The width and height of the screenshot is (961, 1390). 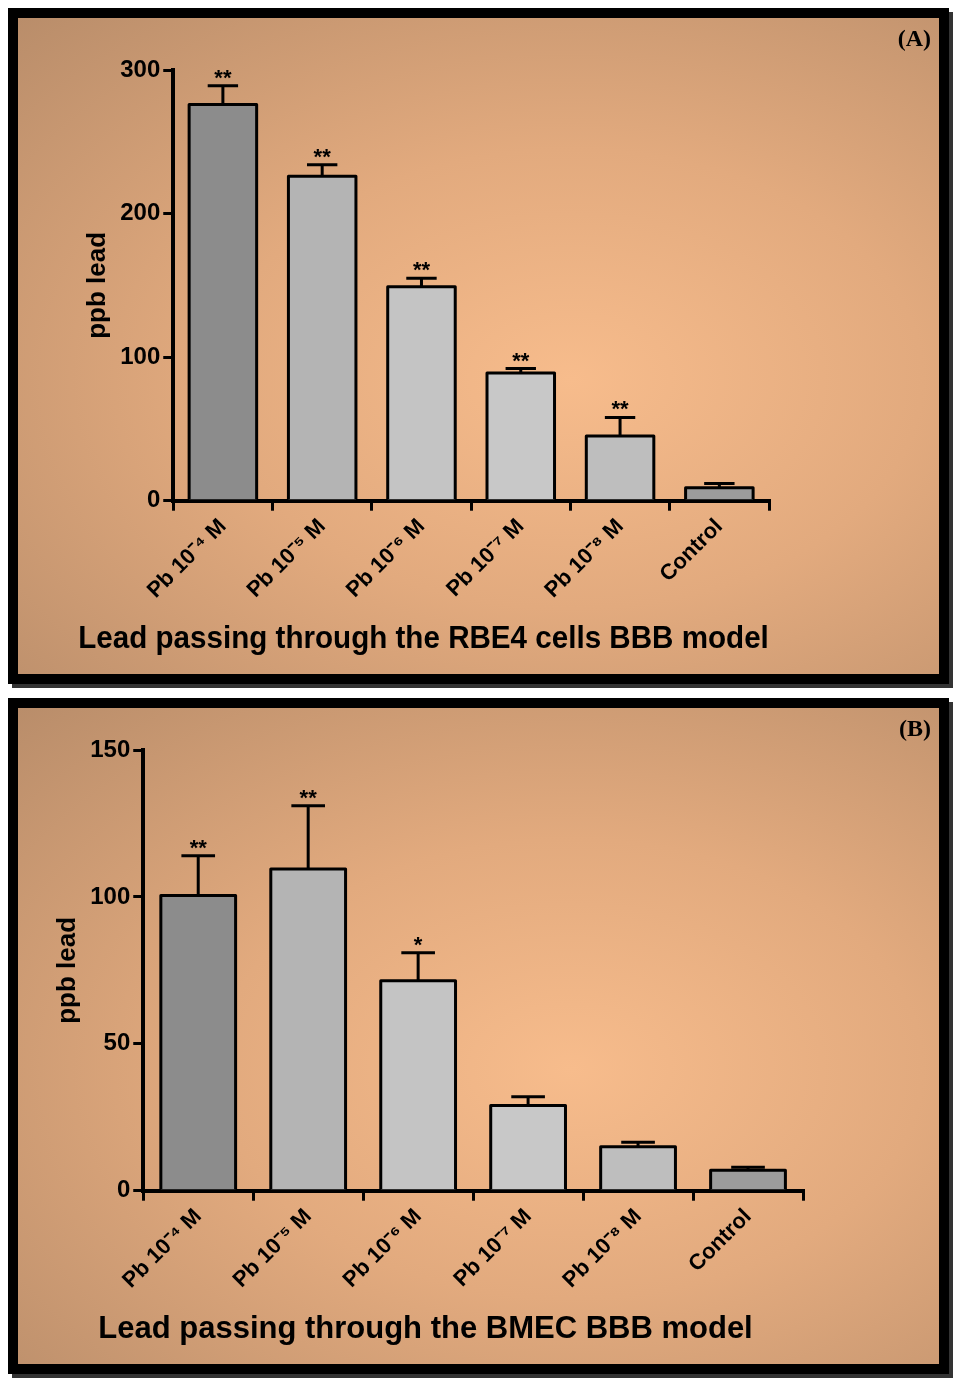 I want to click on text: Lead passing through the RBE4 cells BBB model, so click(x=423, y=637).